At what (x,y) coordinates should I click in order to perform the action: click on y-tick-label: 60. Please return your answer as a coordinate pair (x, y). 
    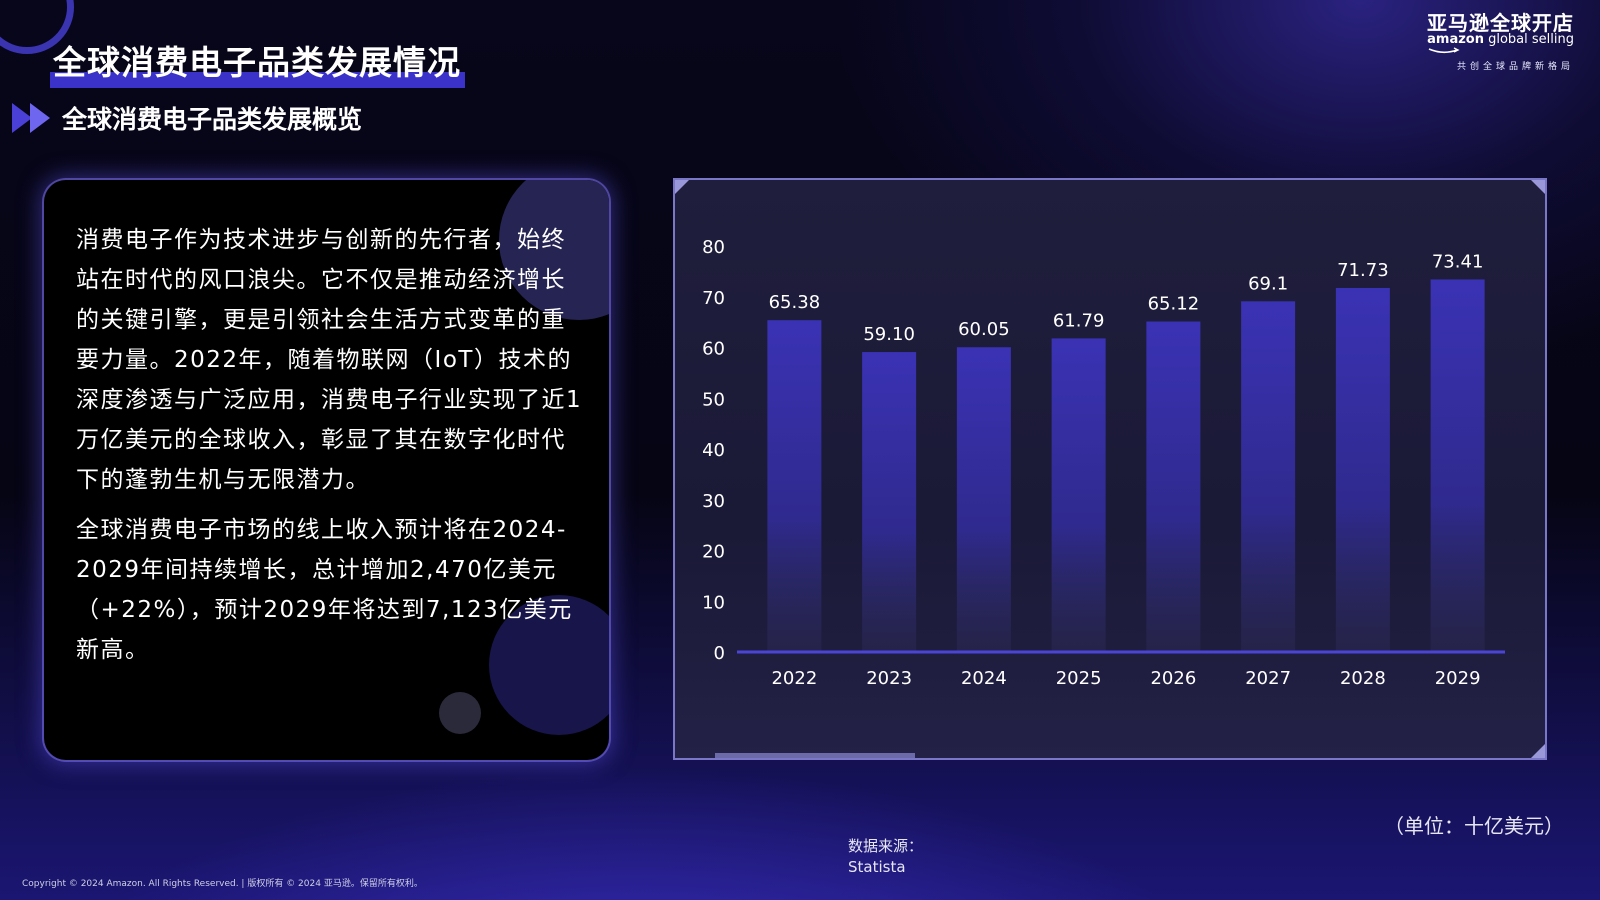
    Looking at the image, I should click on (713, 349).